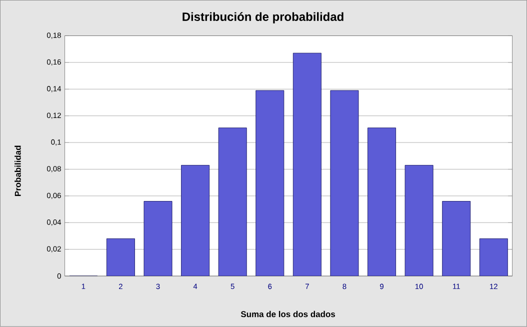  What do you see at coordinates (17, 171) in the screenshot?
I see `y-axis-title: Probabilidad` at bounding box center [17, 171].